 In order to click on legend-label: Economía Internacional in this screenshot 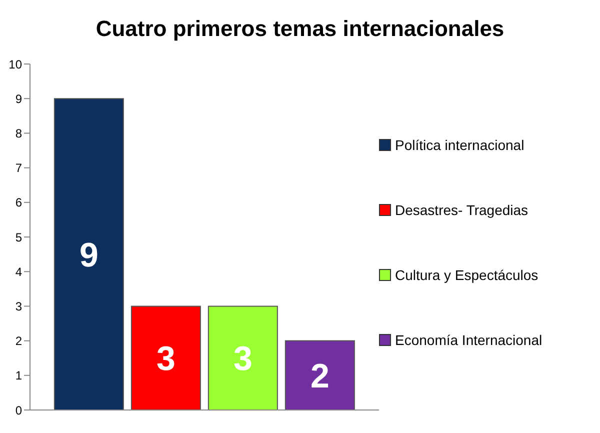, I will do `click(468, 340)`.